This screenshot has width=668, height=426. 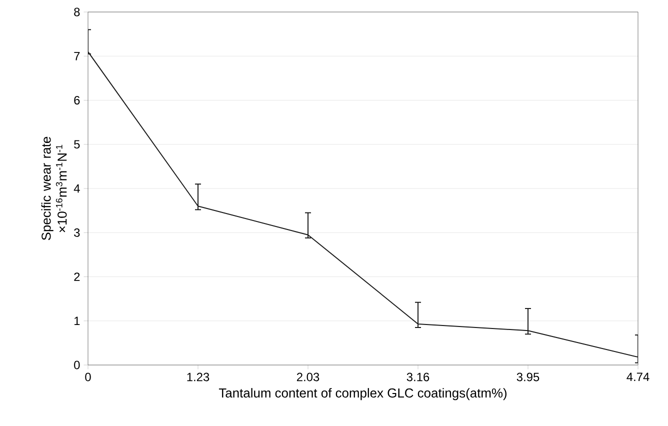 What do you see at coordinates (77, 144) in the screenshot?
I see `y-tick-label: 5` at bounding box center [77, 144].